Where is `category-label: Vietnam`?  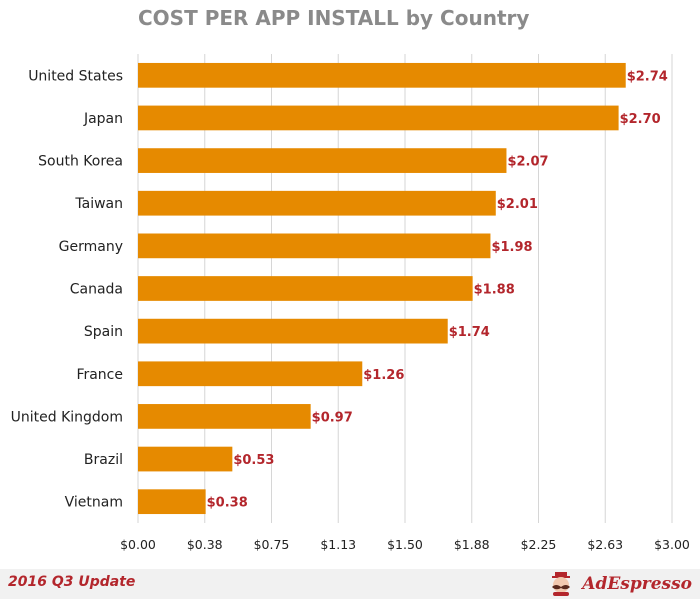 category-label: Vietnam is located at coordinates (94, 503).